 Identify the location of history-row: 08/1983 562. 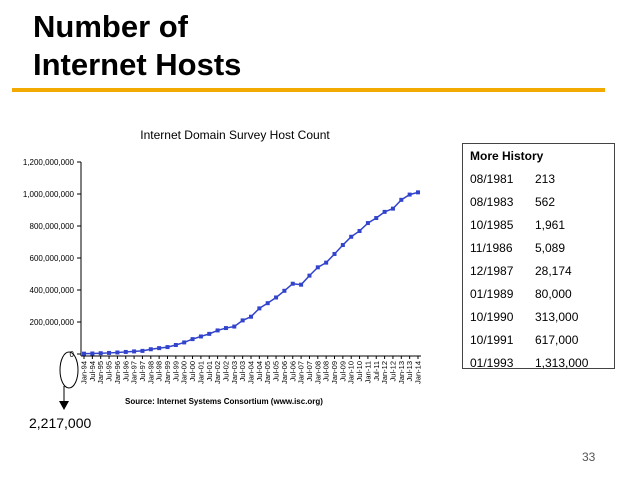
(542, 205).